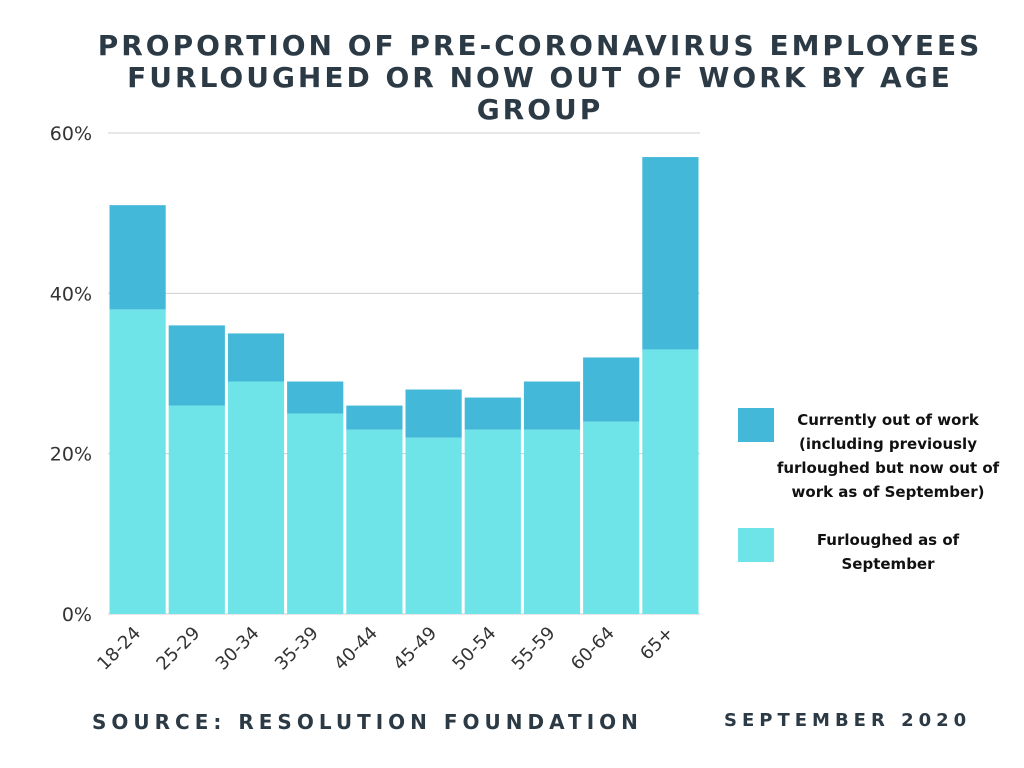  What do you see at coordinates (119, 649) in the screenshot?
I see `x-tick-label: 18-24` at bounding box center [119, 649].